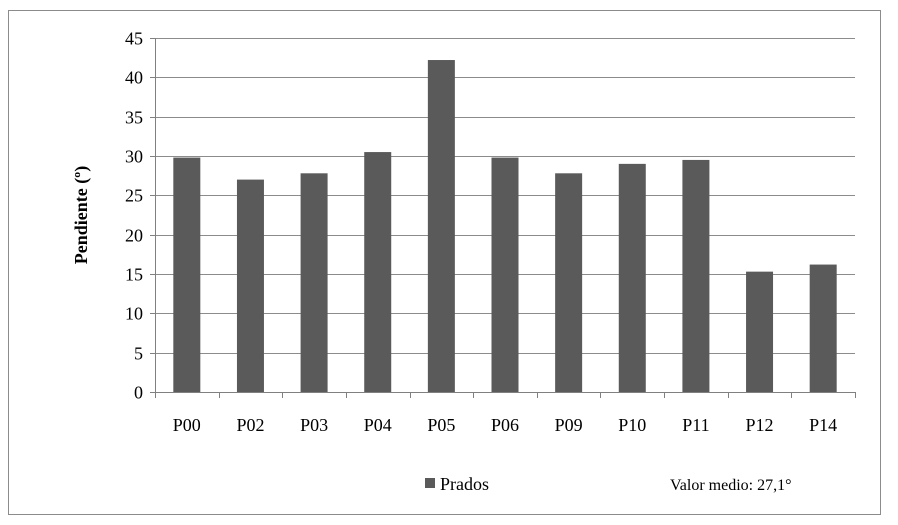  What do you see at coordinates (695, 425) in the screenshot?
I see `x-tick-label: P11` at bounding box center [695, 425].